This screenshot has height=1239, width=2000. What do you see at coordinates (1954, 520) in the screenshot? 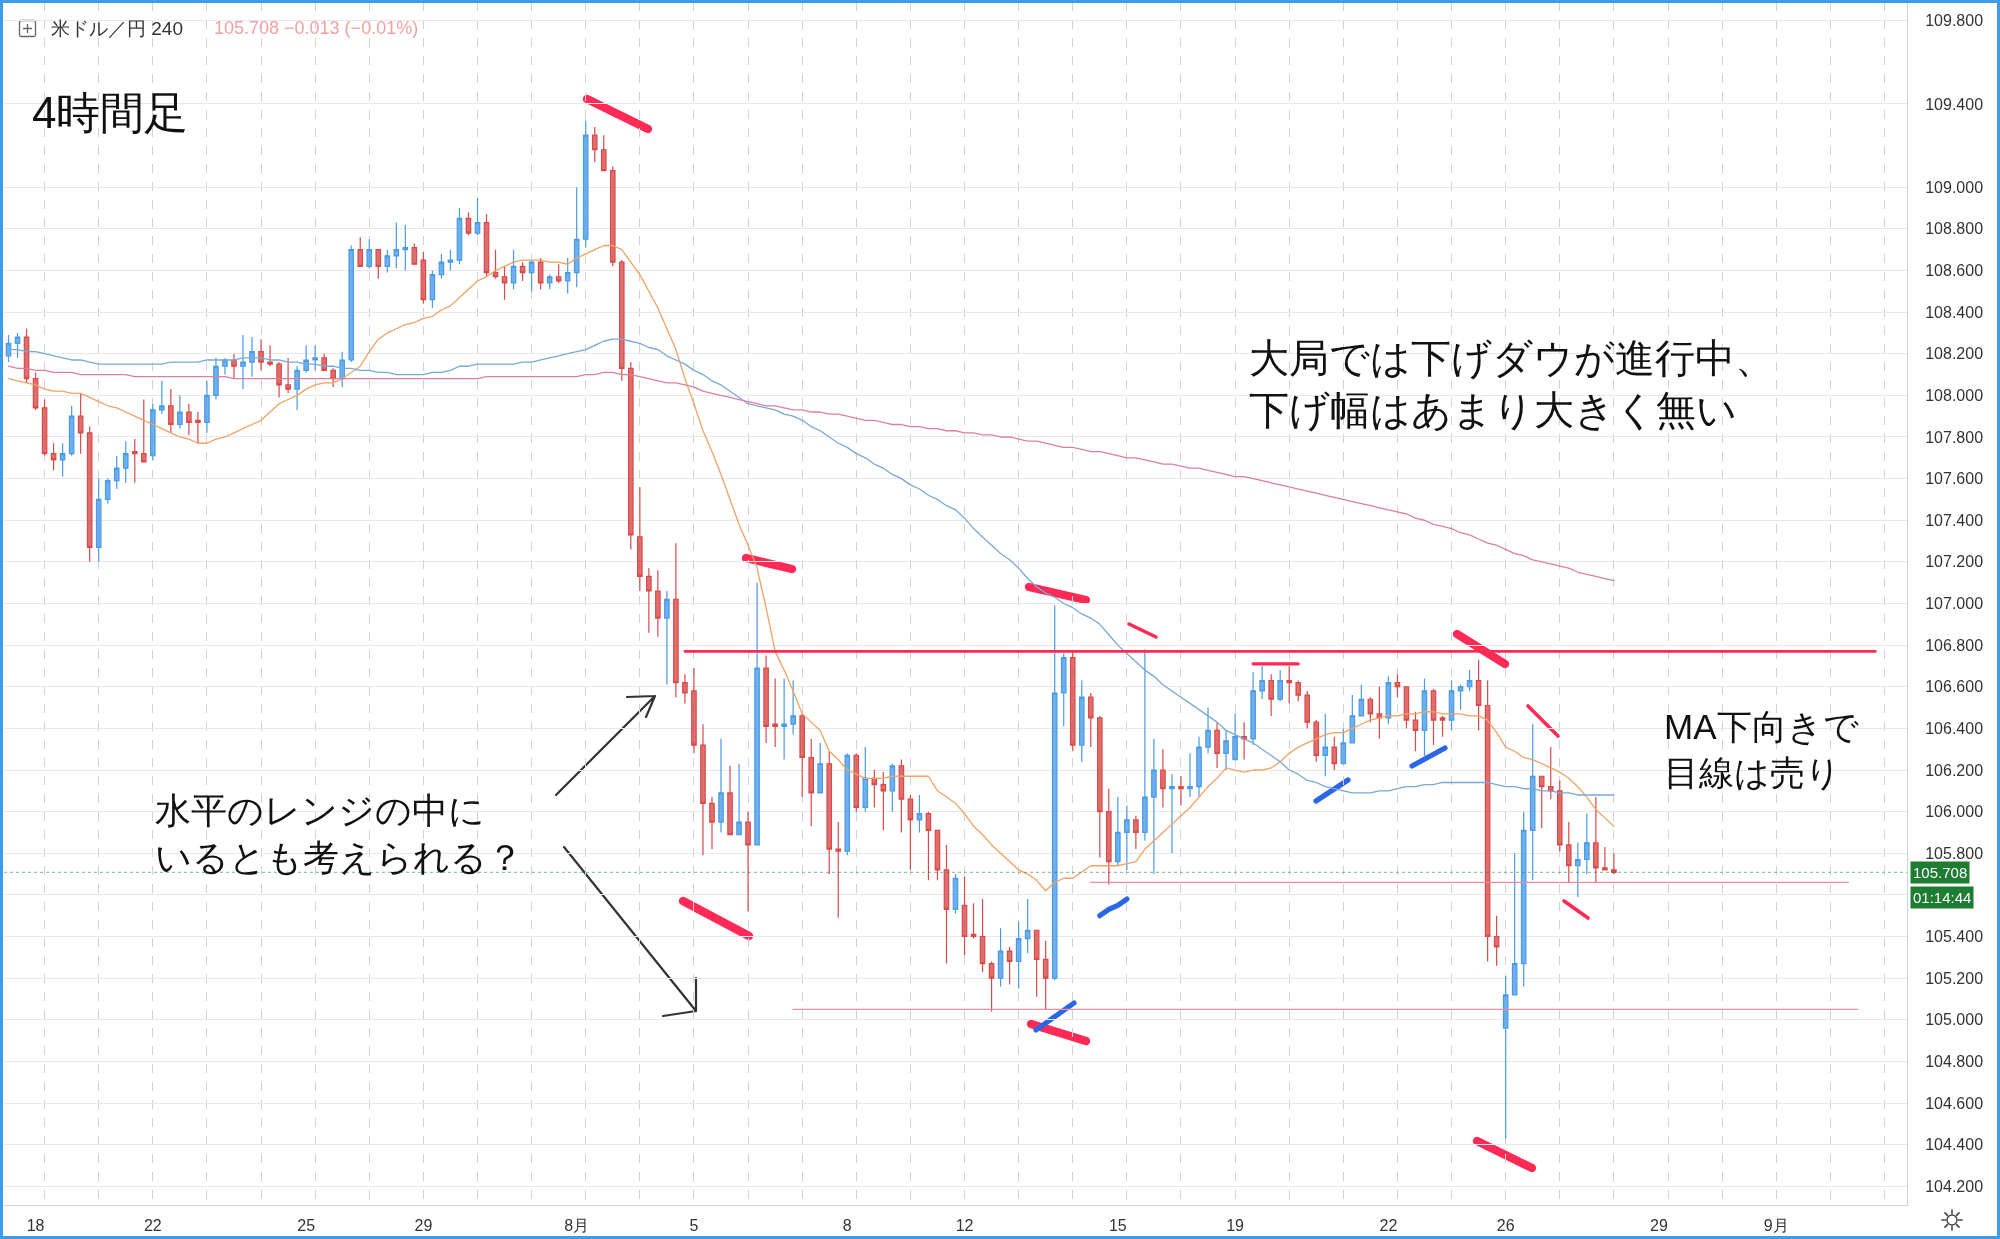
I see `y-tick-label: 107.400` at bounding box center [1954, 520].